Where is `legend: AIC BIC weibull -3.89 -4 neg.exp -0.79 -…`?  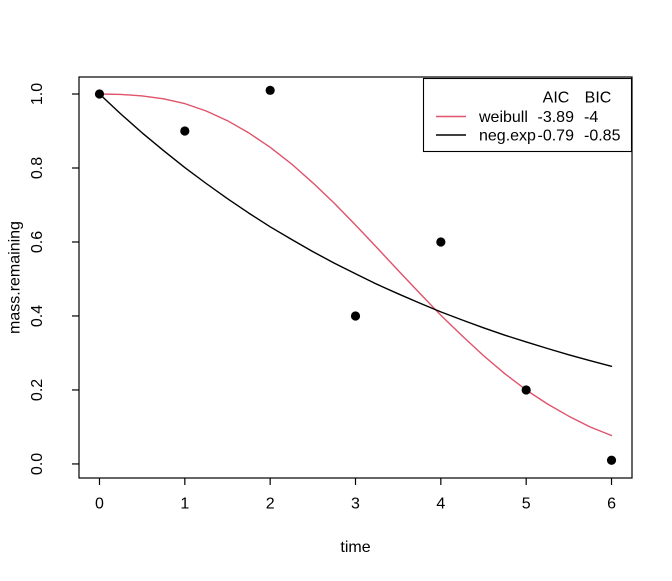
legend: AIC BIC weibull -3.89 -4 neg.exp -0.79 -… is located at coordinates (527, 115).